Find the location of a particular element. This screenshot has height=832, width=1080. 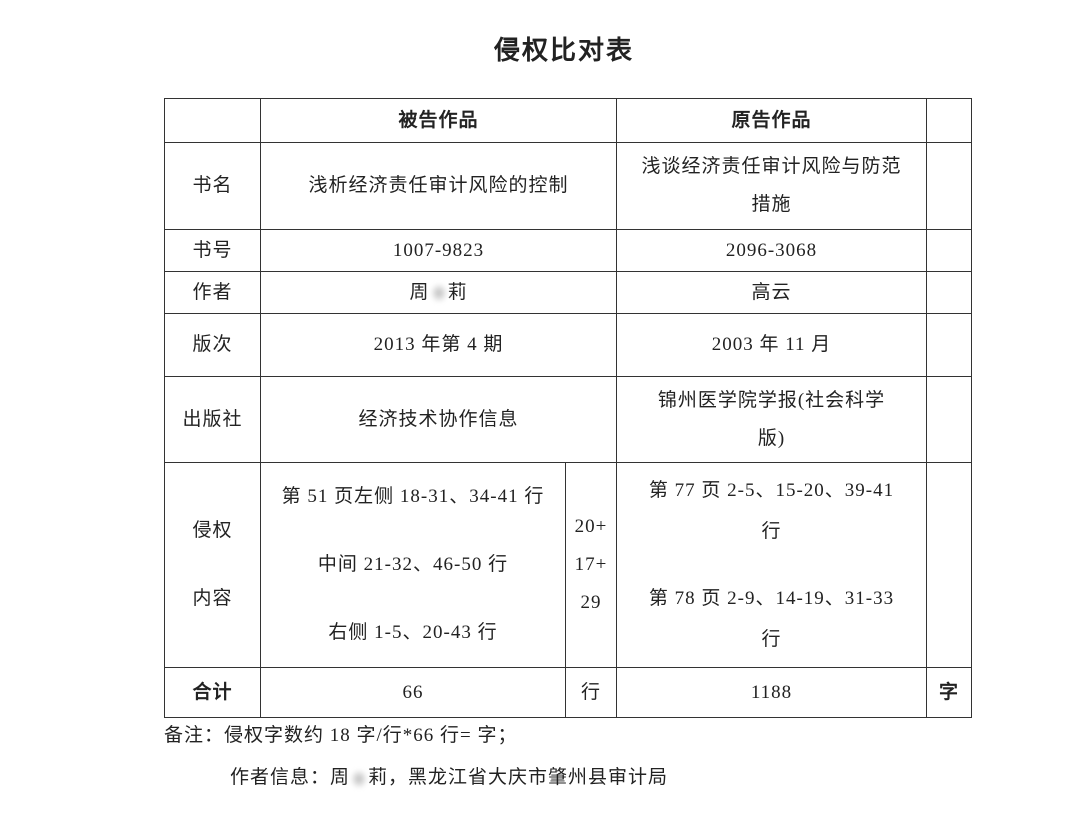

cell: 周莉 is located at coordinates (438, 292).